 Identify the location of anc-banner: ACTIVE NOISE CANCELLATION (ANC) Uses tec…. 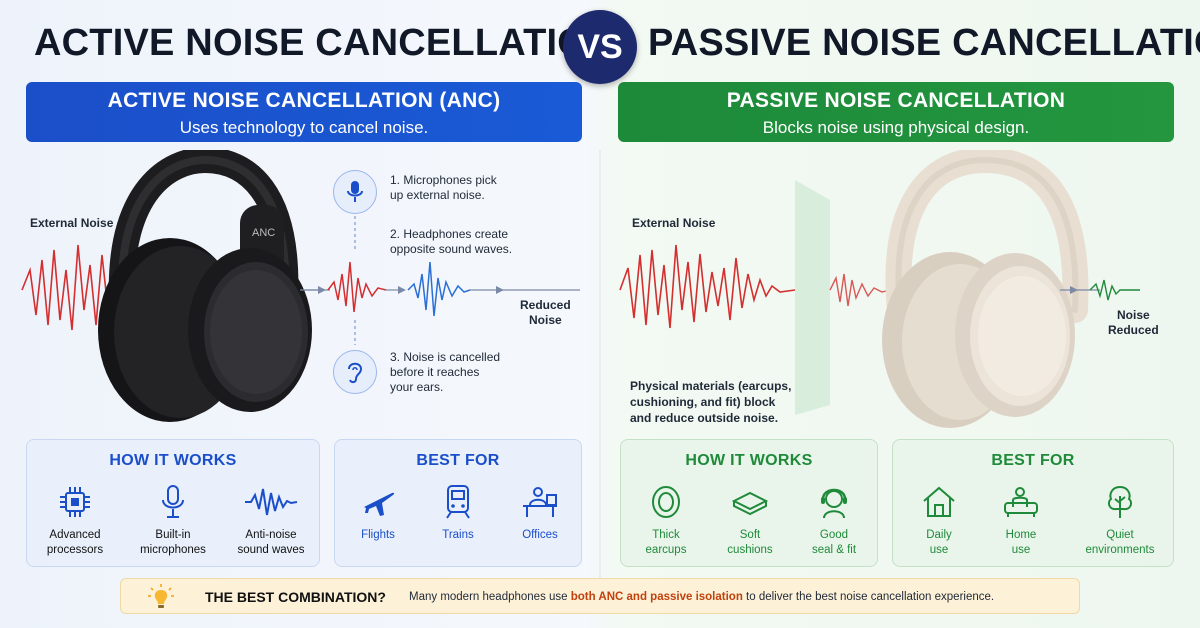
(304, 112).